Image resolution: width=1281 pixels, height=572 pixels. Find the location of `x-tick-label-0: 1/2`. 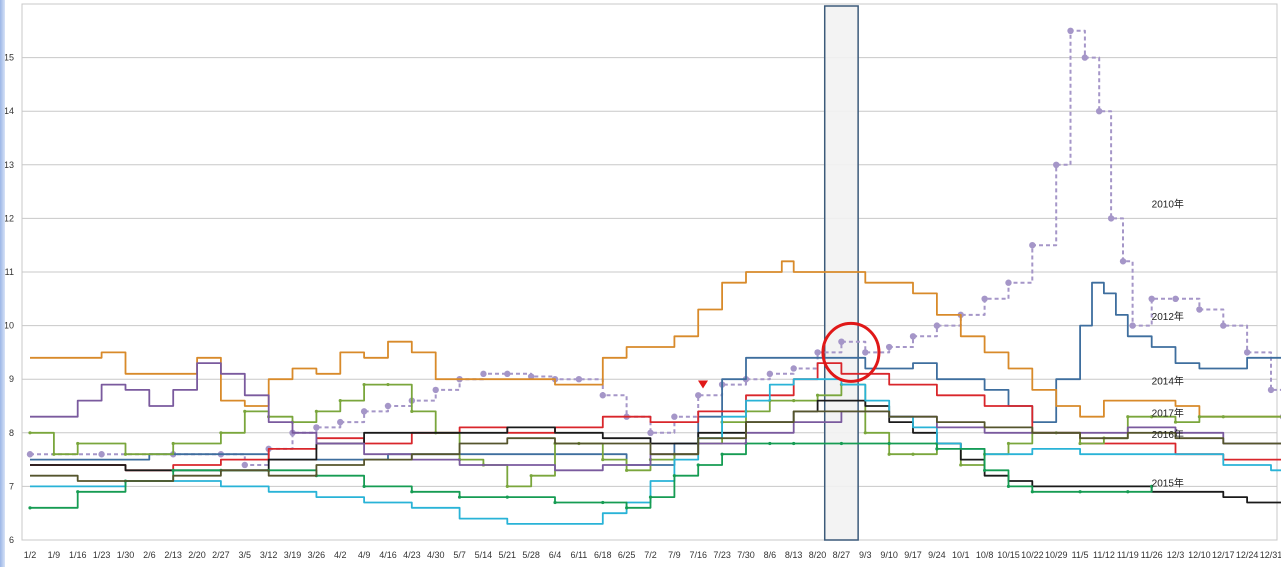

x-tick-label-0: 1/2 is located at coordinates (30, 555).